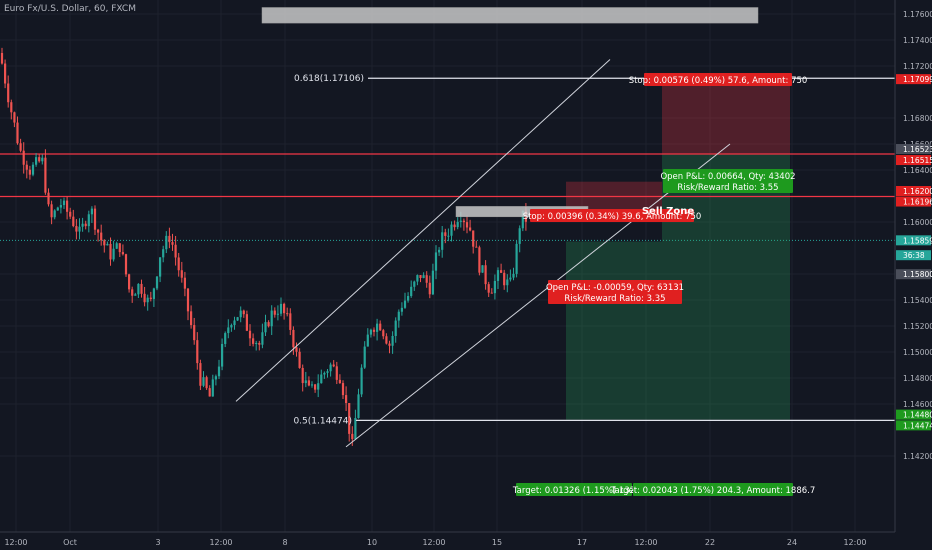  I want to click on price-tick-label: 1.14200, so click(917, 456).